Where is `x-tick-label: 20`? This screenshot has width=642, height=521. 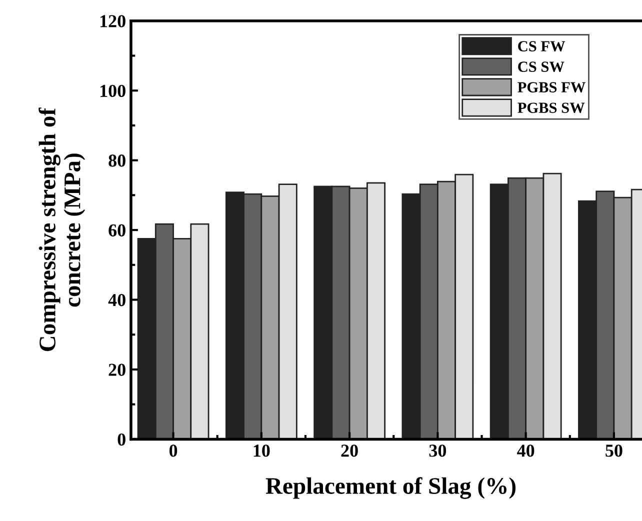 x-tick-label: 20 is located at coordinates (349, 450).